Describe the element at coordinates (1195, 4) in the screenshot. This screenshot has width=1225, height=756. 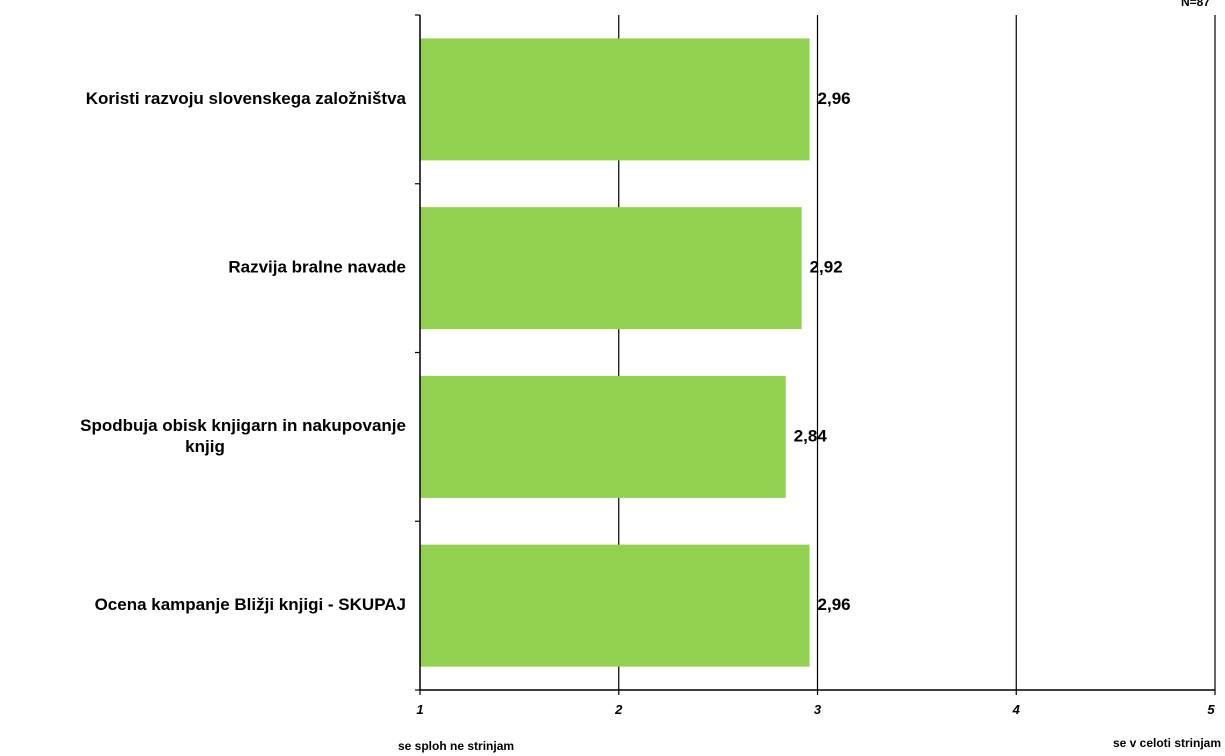
I see `sample-size-note: N=87` at that location.